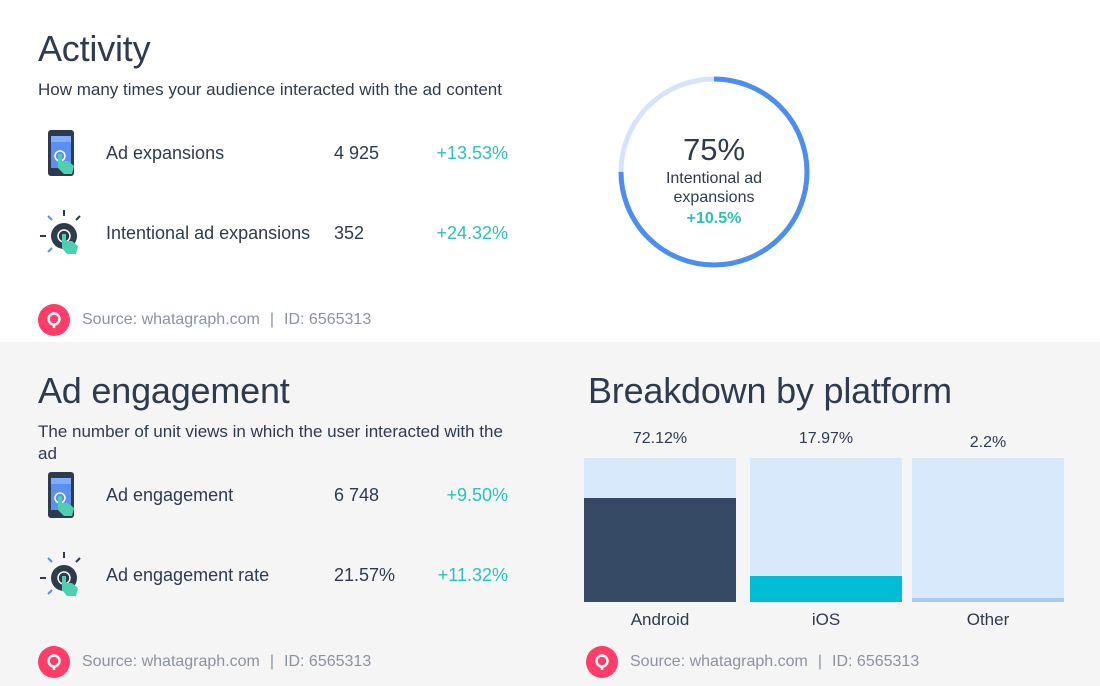 Image resolution: width=1100 pixels, height=686 pixels. What do you see at coordinates (357, 495) in the screenshot?
I see `metric-value: 6 748` at bounding box center [357, 495].